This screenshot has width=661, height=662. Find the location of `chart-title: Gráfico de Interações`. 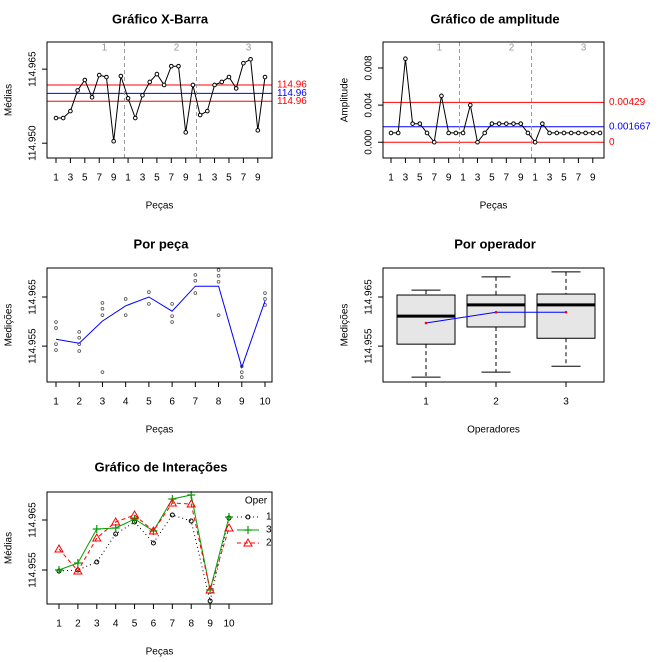

chart-title: Gráfico de Interações is located at coordinates (161, 466).